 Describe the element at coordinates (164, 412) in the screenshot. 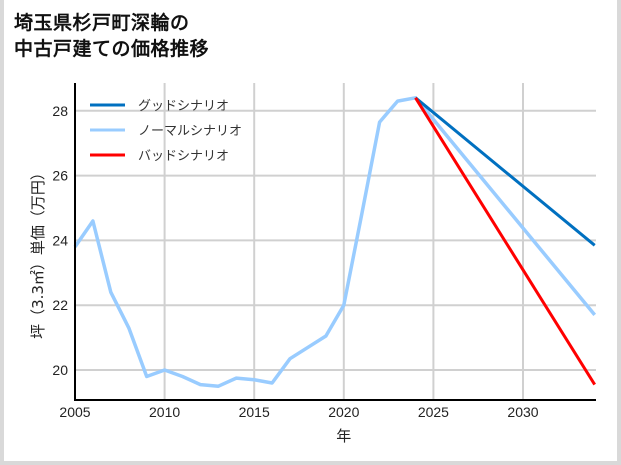

I see `x-tick-label: 2010` at that location.